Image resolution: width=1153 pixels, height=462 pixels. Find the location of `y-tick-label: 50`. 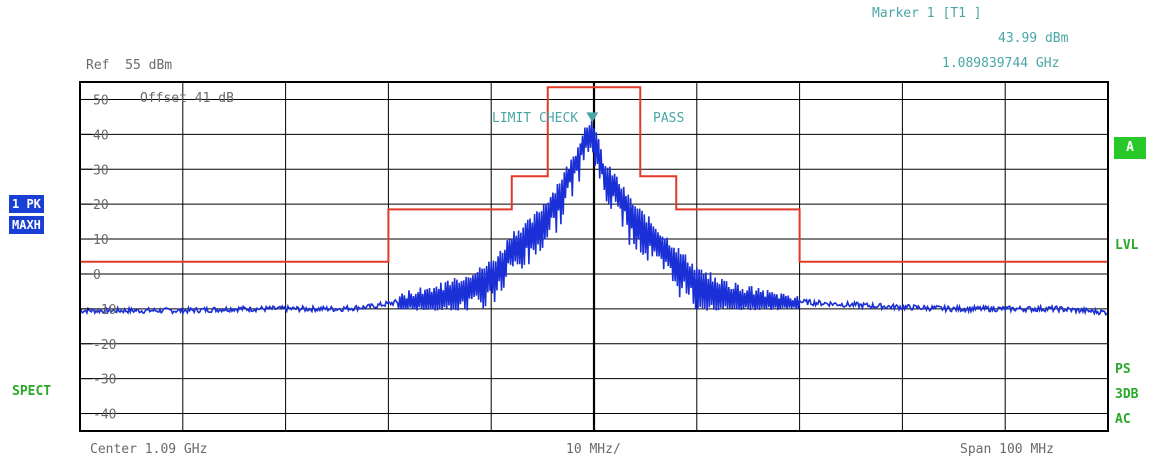

y-tick-label: 50 is located at coordinates (101, 100).